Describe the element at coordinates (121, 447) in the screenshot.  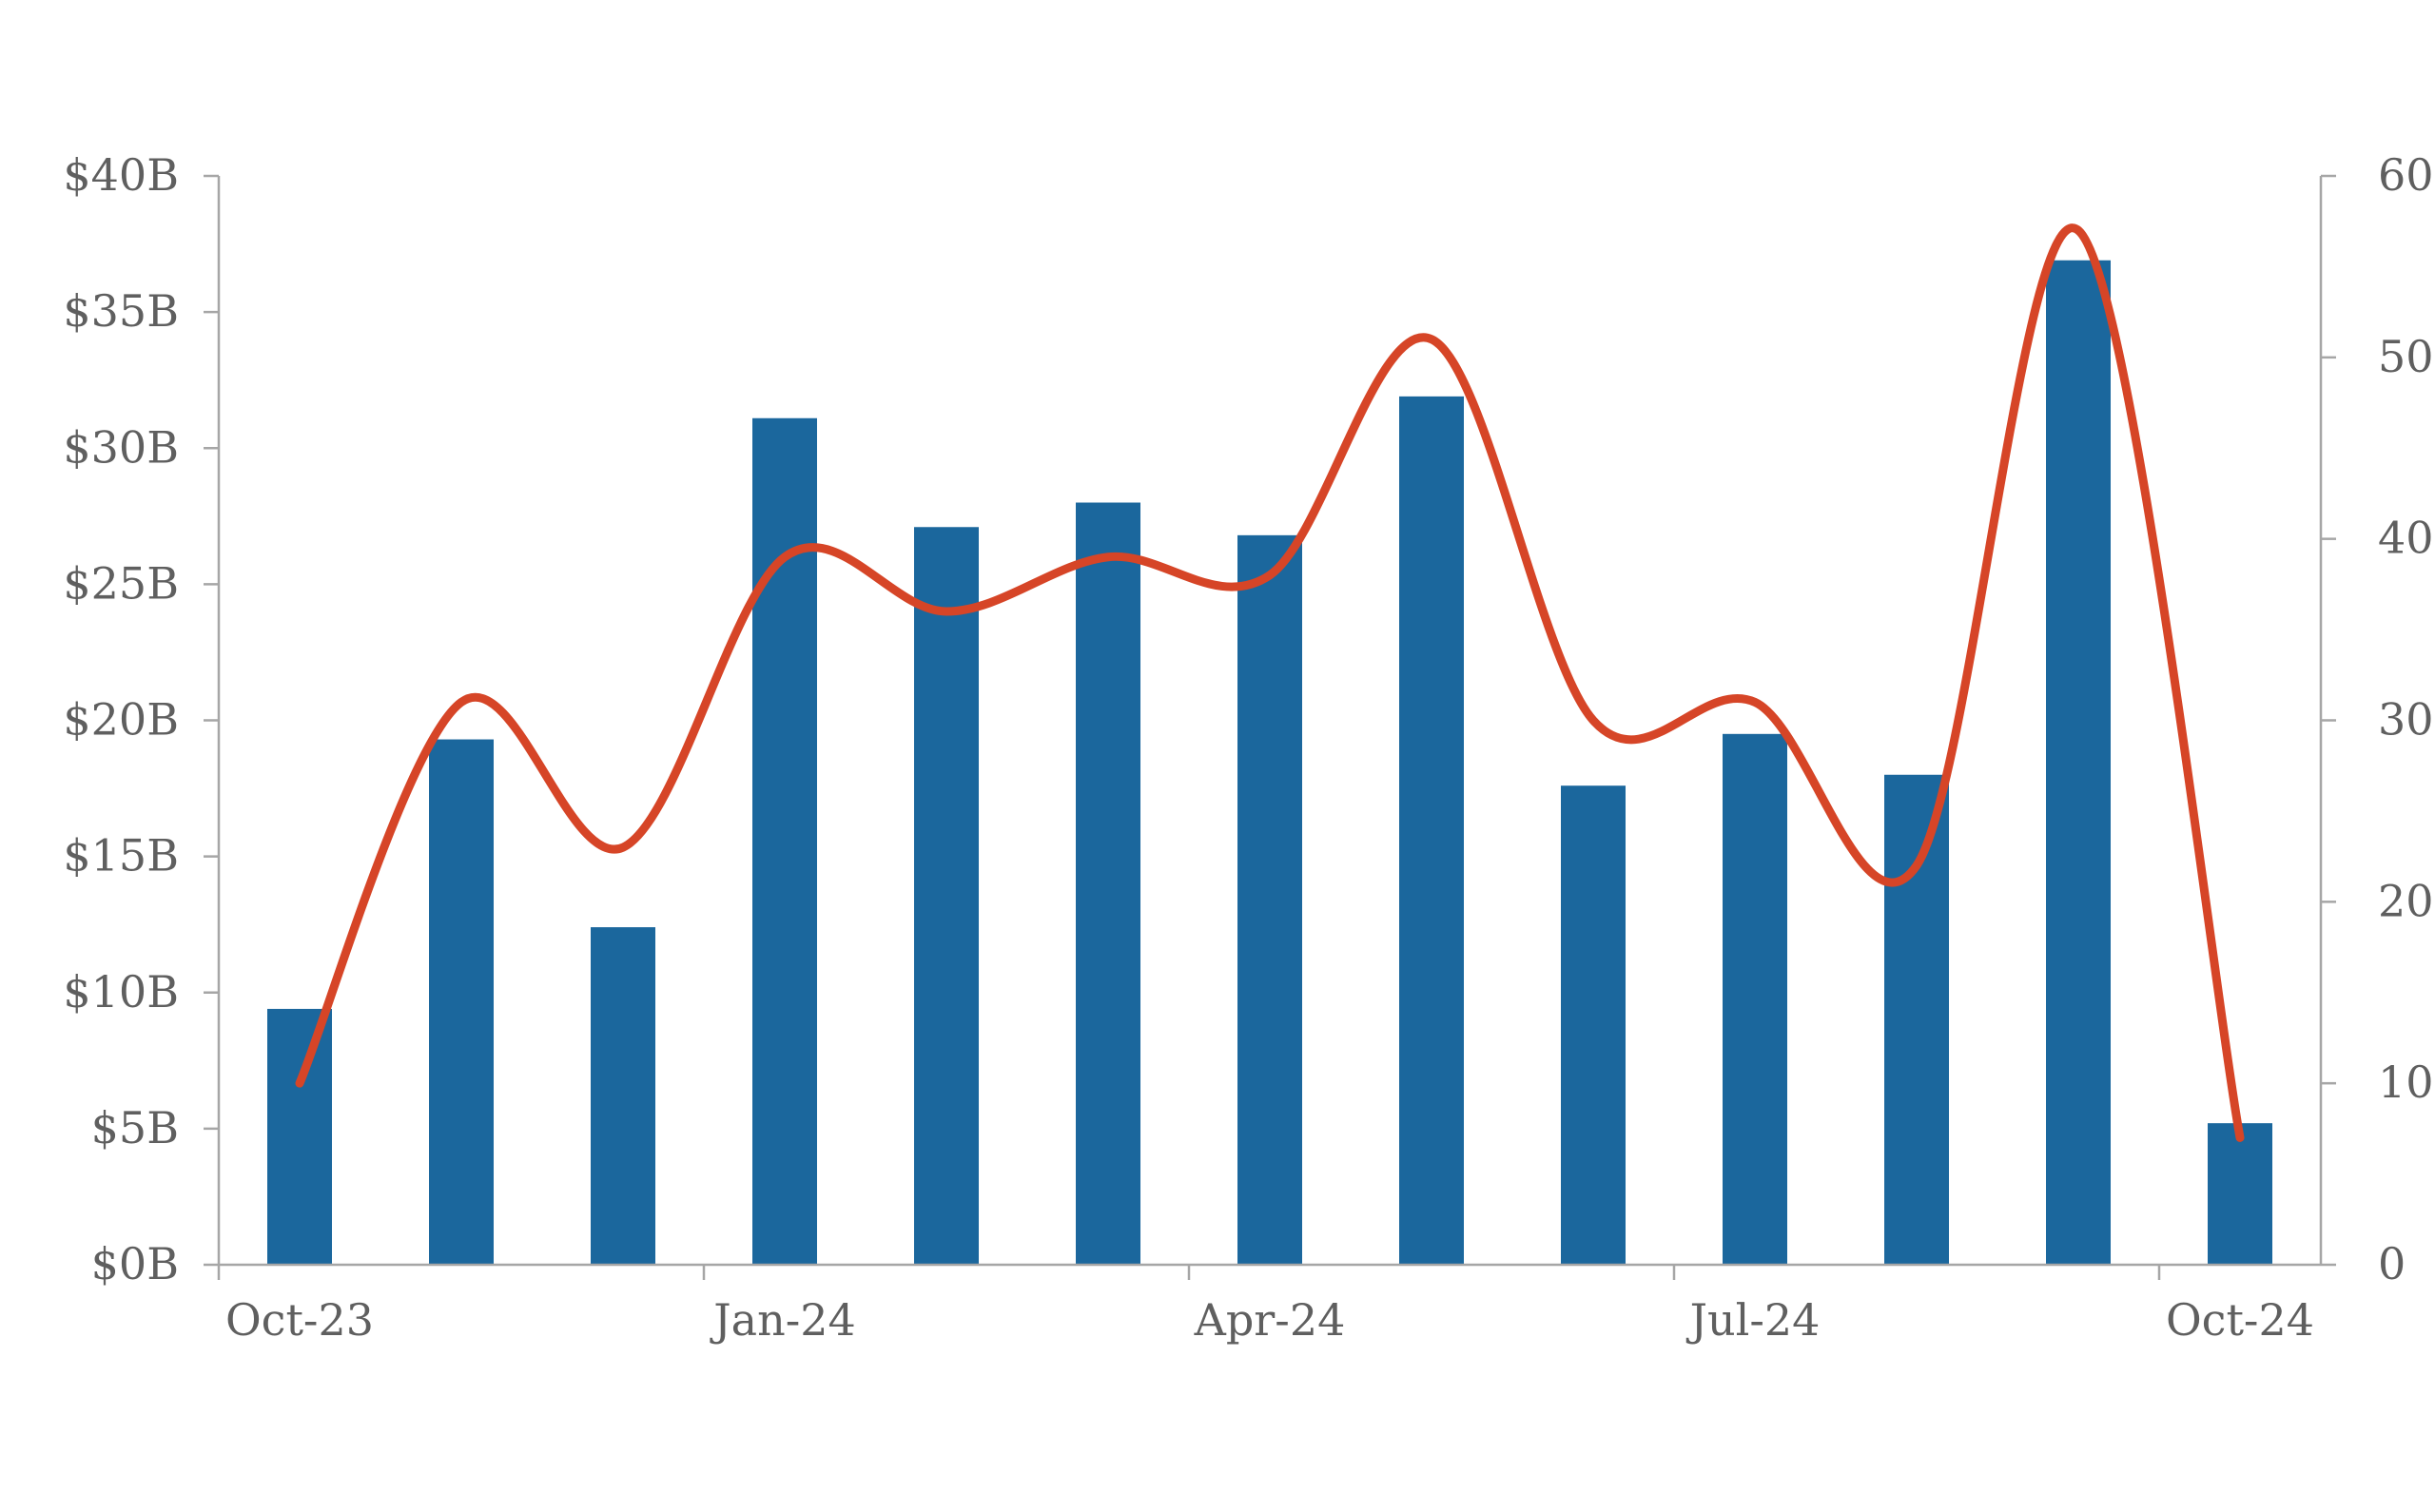
I see `y-left-tick-label: $30B` at that location.